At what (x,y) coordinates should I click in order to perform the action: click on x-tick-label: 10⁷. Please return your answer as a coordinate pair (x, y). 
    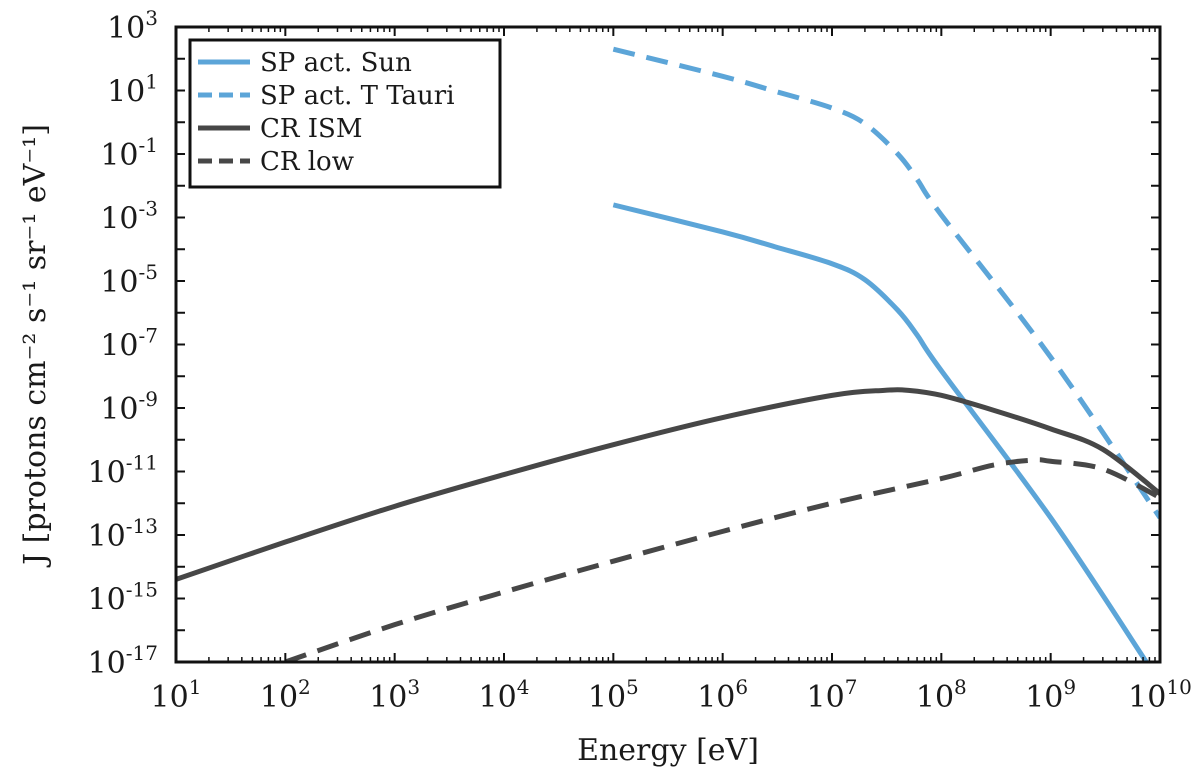
    Looking at the image, I should click on (832, 695).